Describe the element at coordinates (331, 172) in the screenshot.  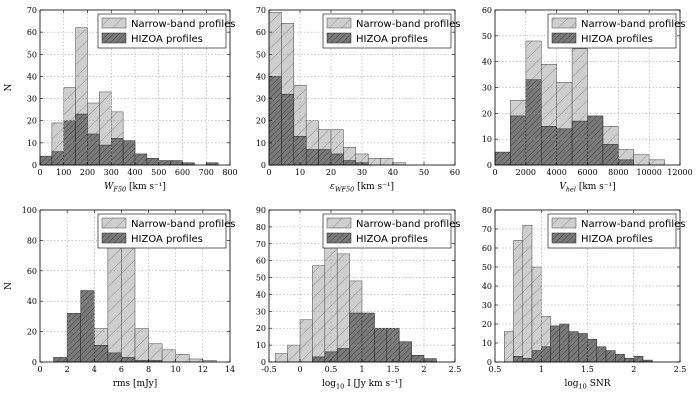
I see `x-tick-label: 20` at that location.